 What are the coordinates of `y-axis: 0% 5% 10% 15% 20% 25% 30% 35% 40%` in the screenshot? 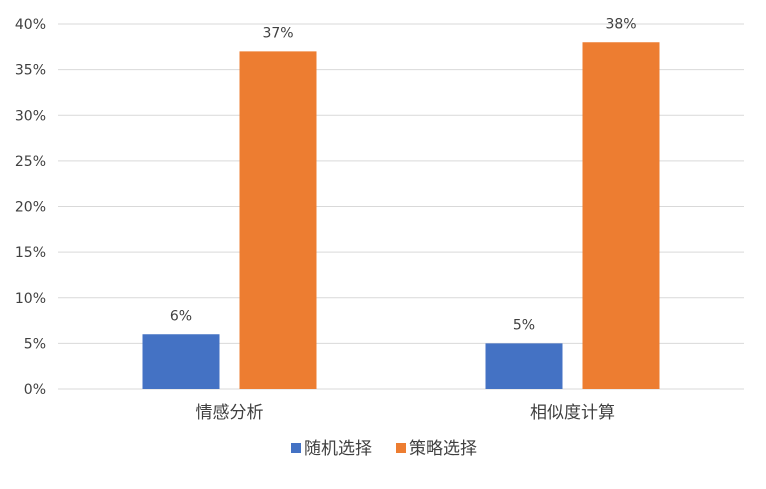 It's located at (30, 207).